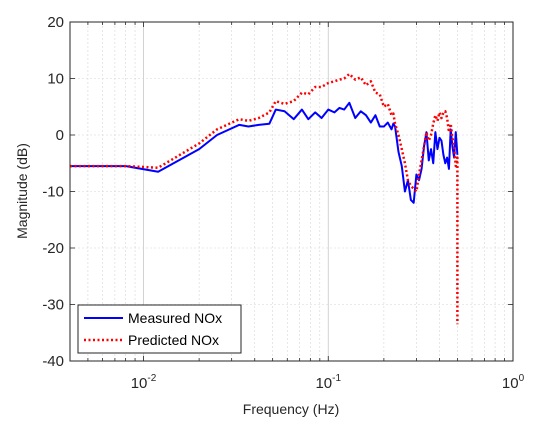  I want to click on x-tick-label-exponent: 0, so click(522, 378).